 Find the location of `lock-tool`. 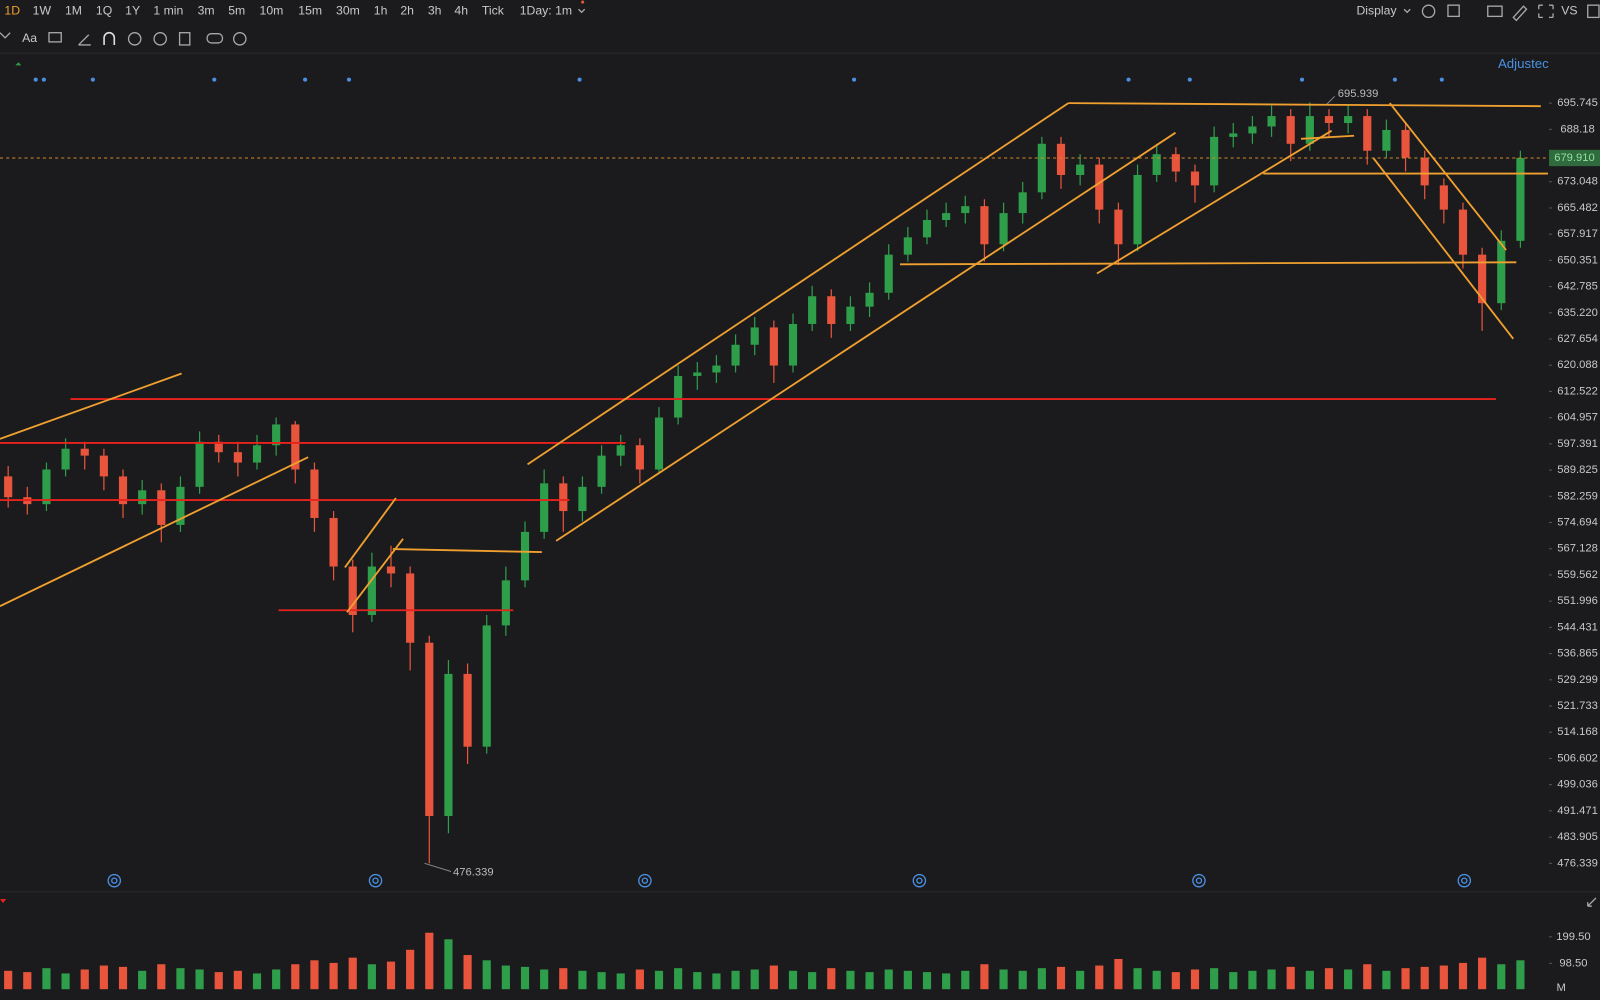

lock-tool is located at coordinates (160, 39).